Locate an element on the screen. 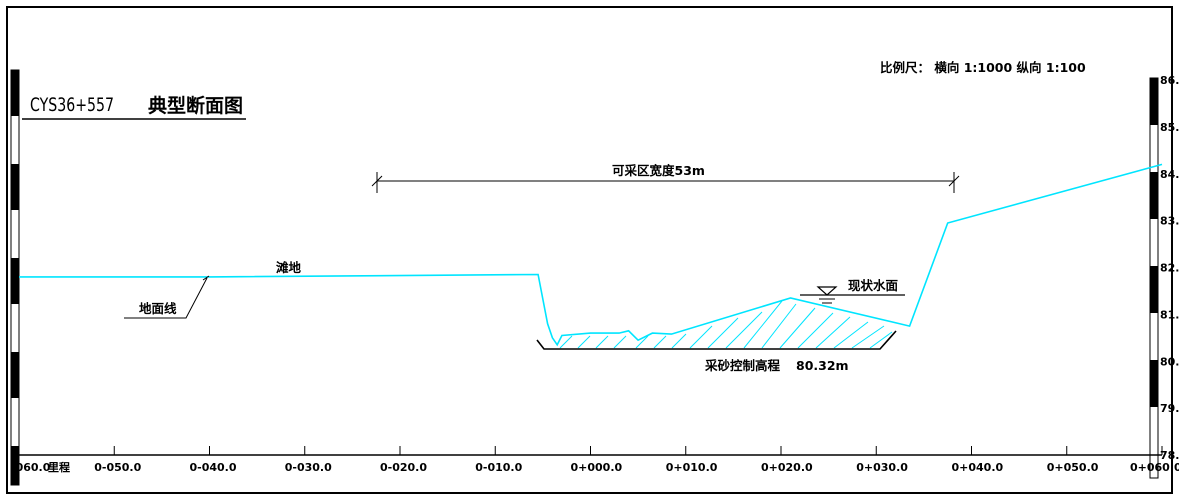 The image size is (1179, 497). mining-width-label: 可采区宽度53m is located at coordinates (658, 170).